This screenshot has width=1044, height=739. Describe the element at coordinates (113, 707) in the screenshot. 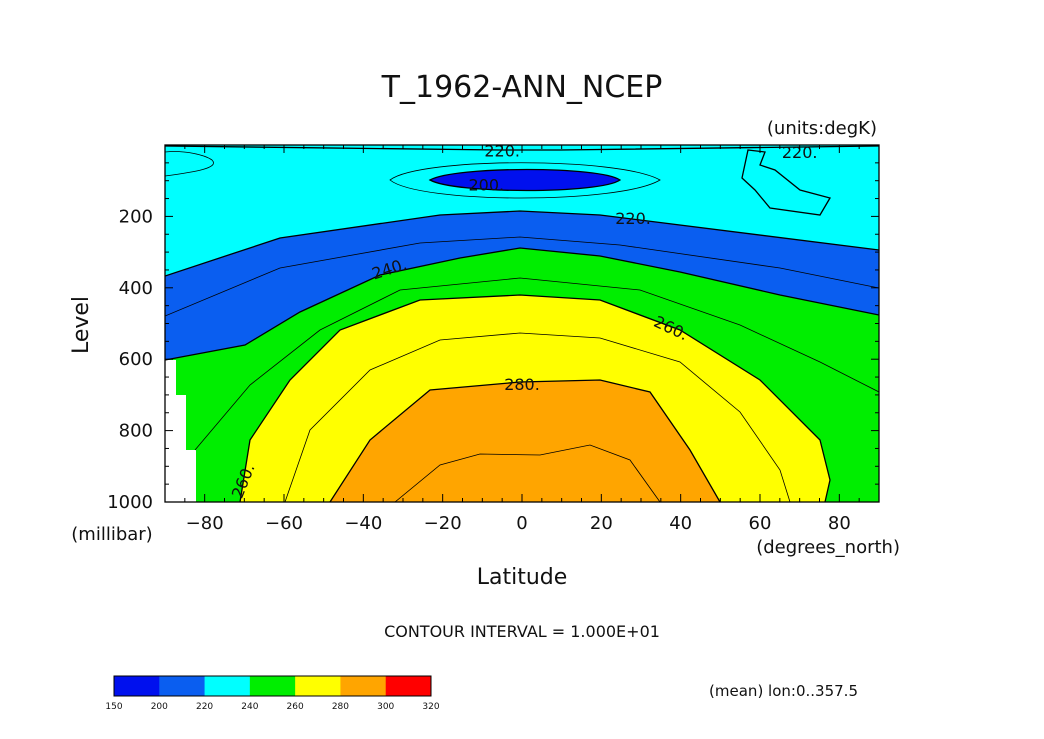

I see `colorbar-label: 150` at that location.